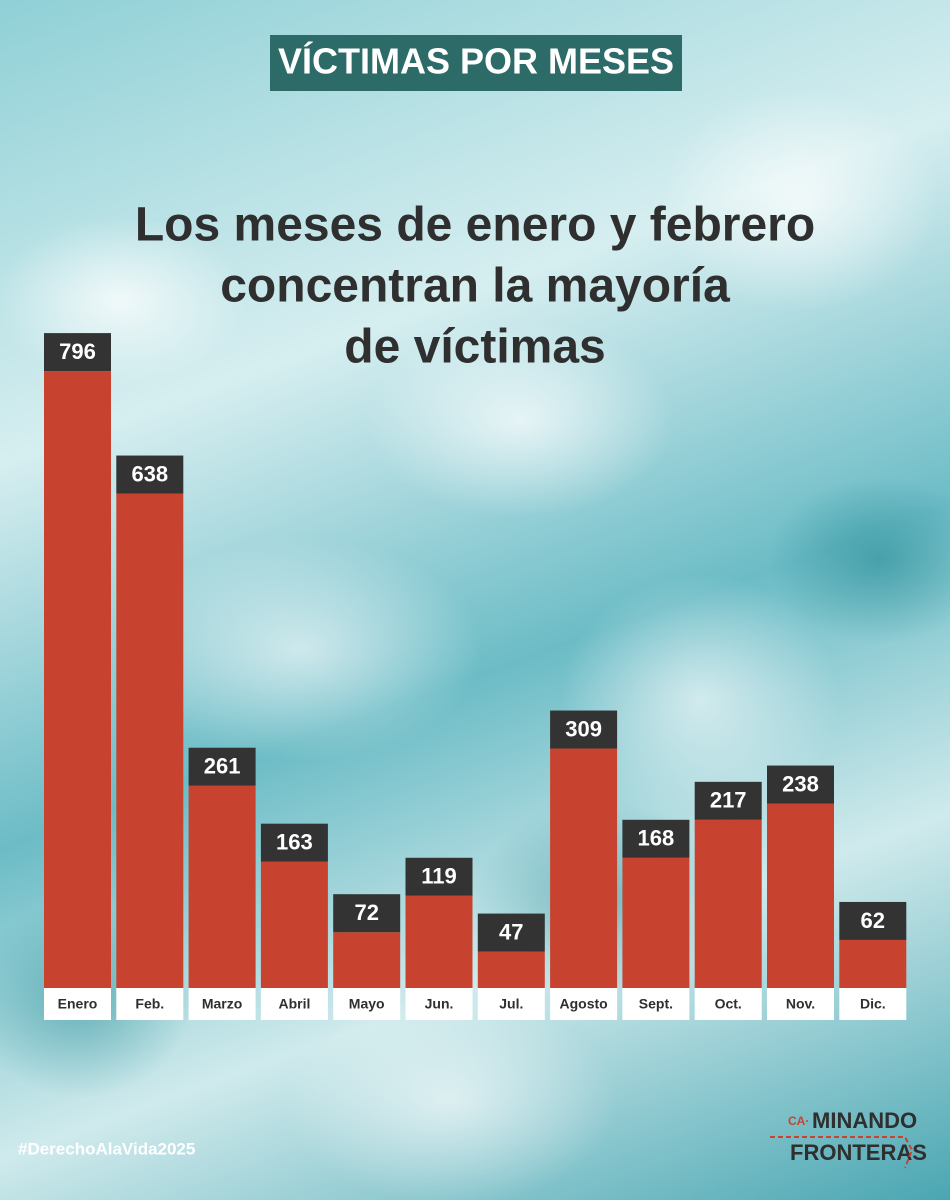  I want to click on logo-text: MINANDO, so click(864, 1120).